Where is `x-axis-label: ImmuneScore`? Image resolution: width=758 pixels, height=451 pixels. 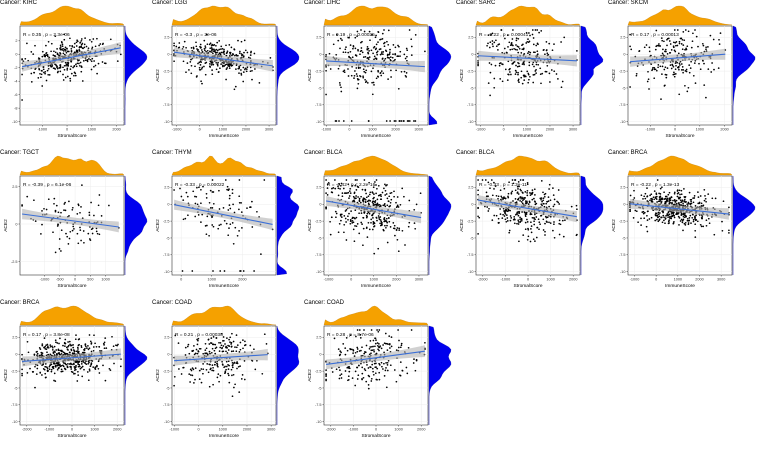 x-axis-label: ImmuneScore is located at coordinates (224, 286).